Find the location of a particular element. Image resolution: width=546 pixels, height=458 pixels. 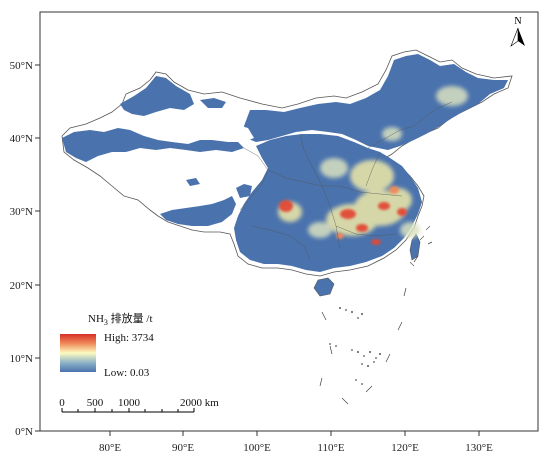

lon-tick-label: 120°E is located at coordinates (405, 448).